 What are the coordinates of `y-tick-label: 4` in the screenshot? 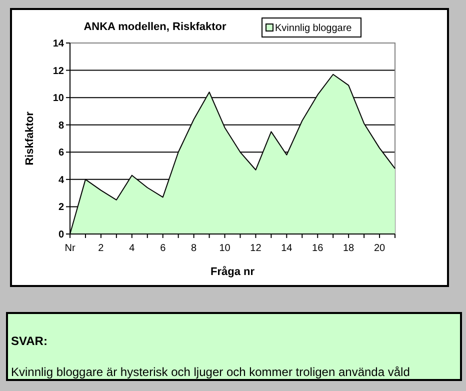 It's located at (61, 180).